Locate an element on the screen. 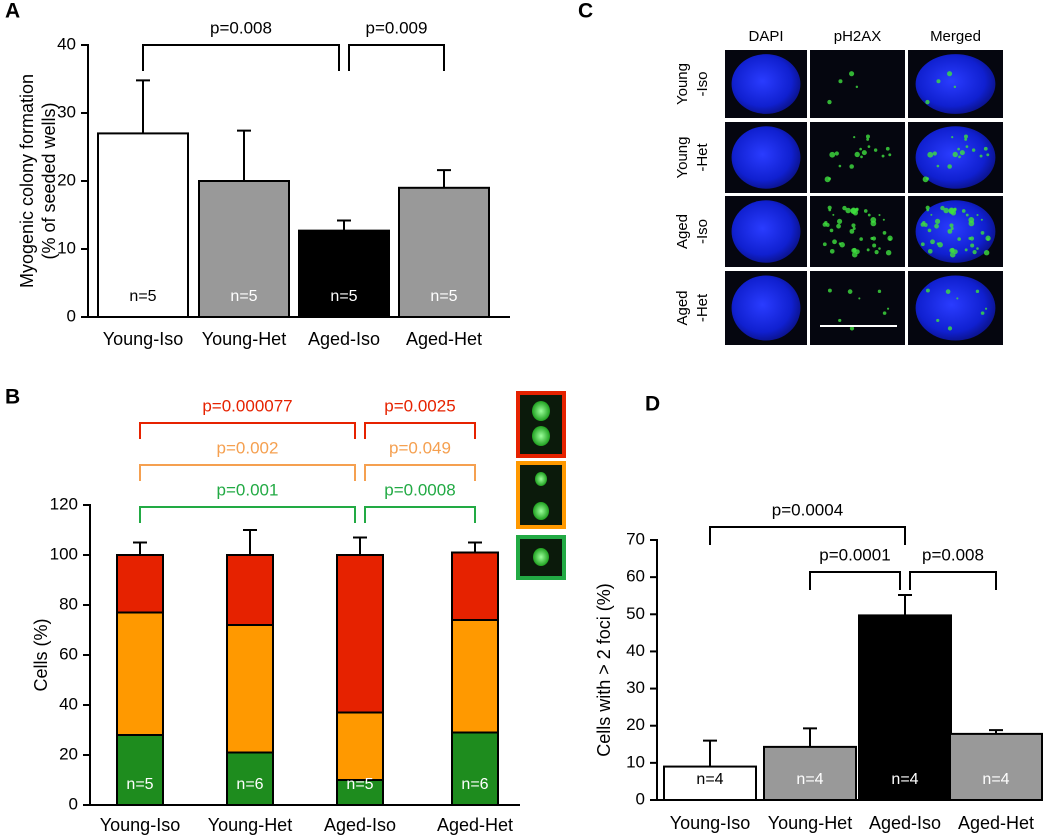 The height and width of the screenshot is (838, 1050). row-label: -Iso is located at coordinates (702, 83).